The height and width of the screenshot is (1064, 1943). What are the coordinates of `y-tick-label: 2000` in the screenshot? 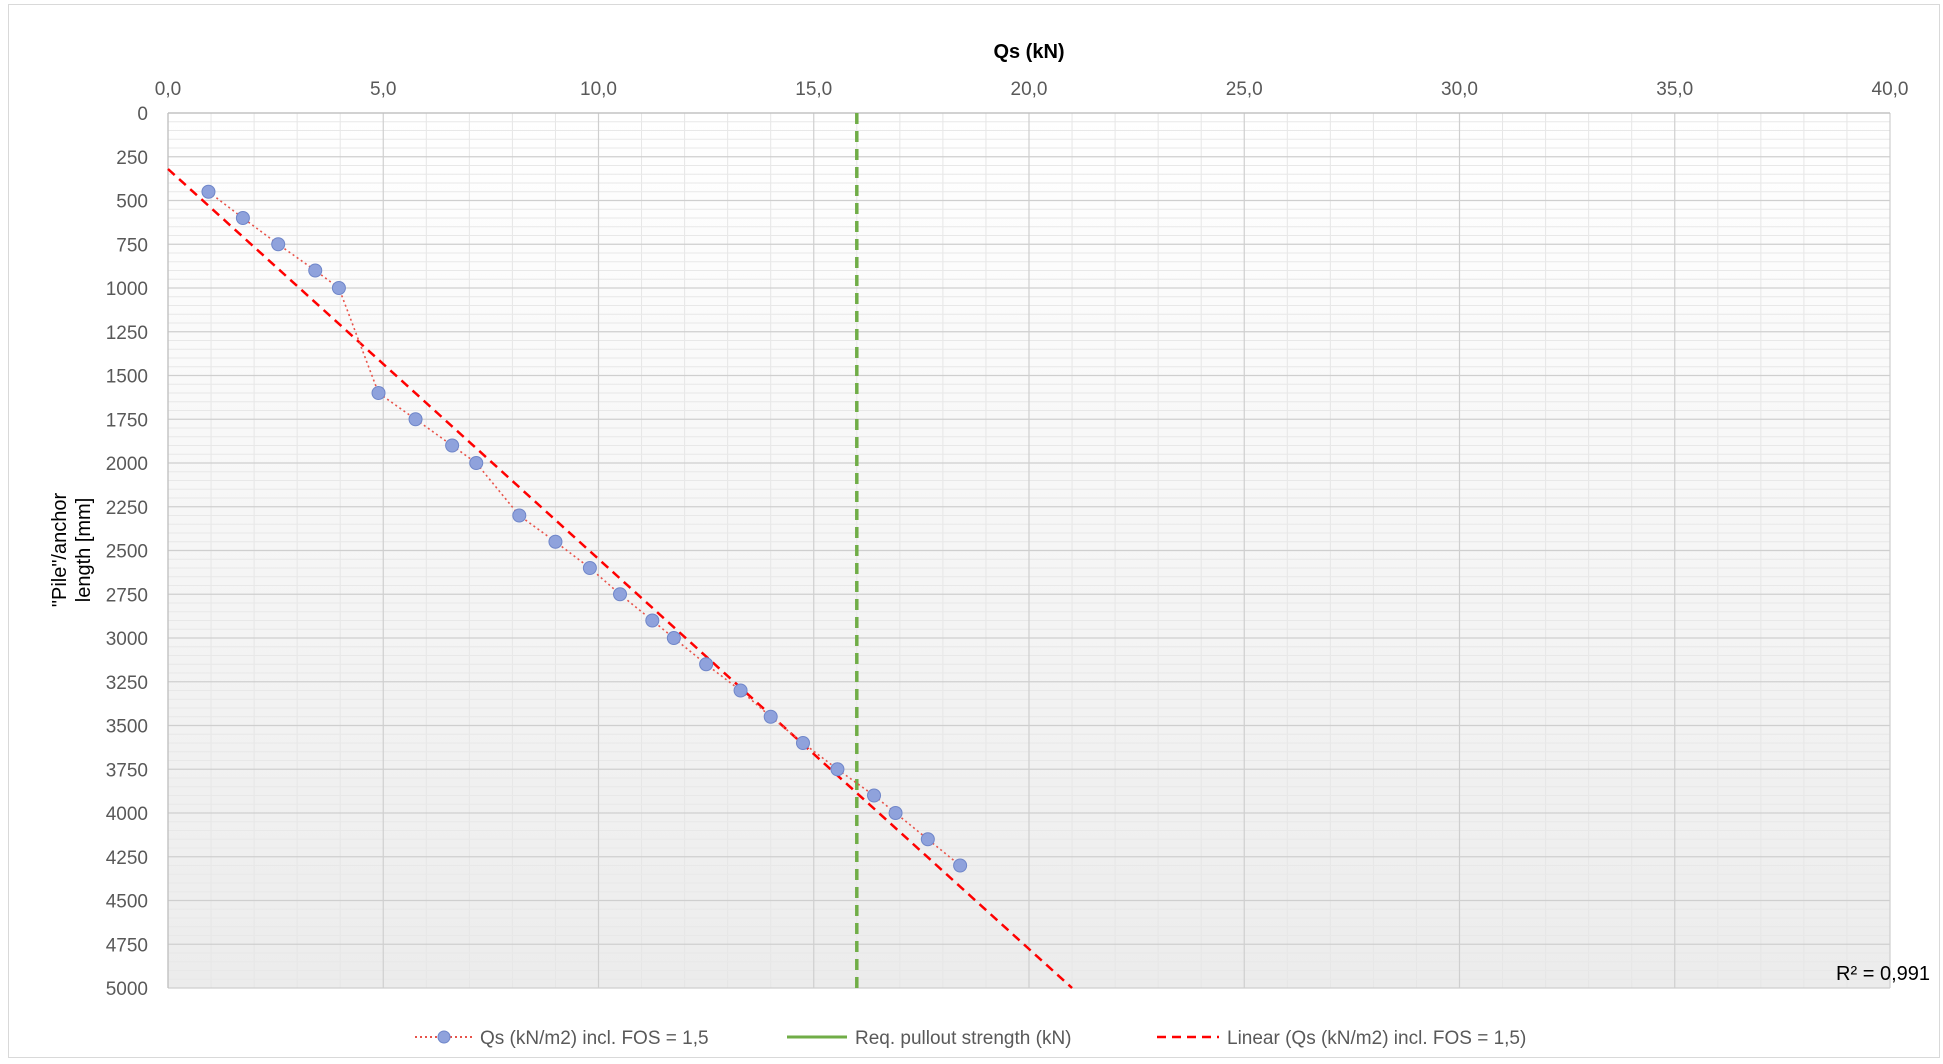 It's located at (127, 464).